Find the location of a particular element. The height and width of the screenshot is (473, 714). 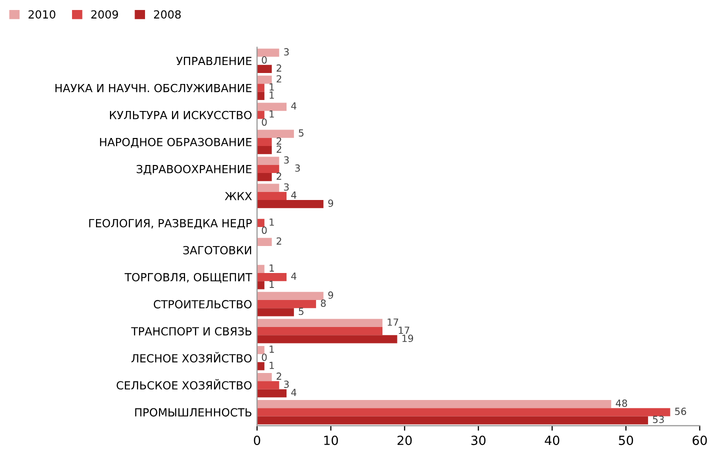

y-tick-label: ГЕОЛОГИЯ, РАЗВЕДКА НЕДР is located at coordinates (170, 223).